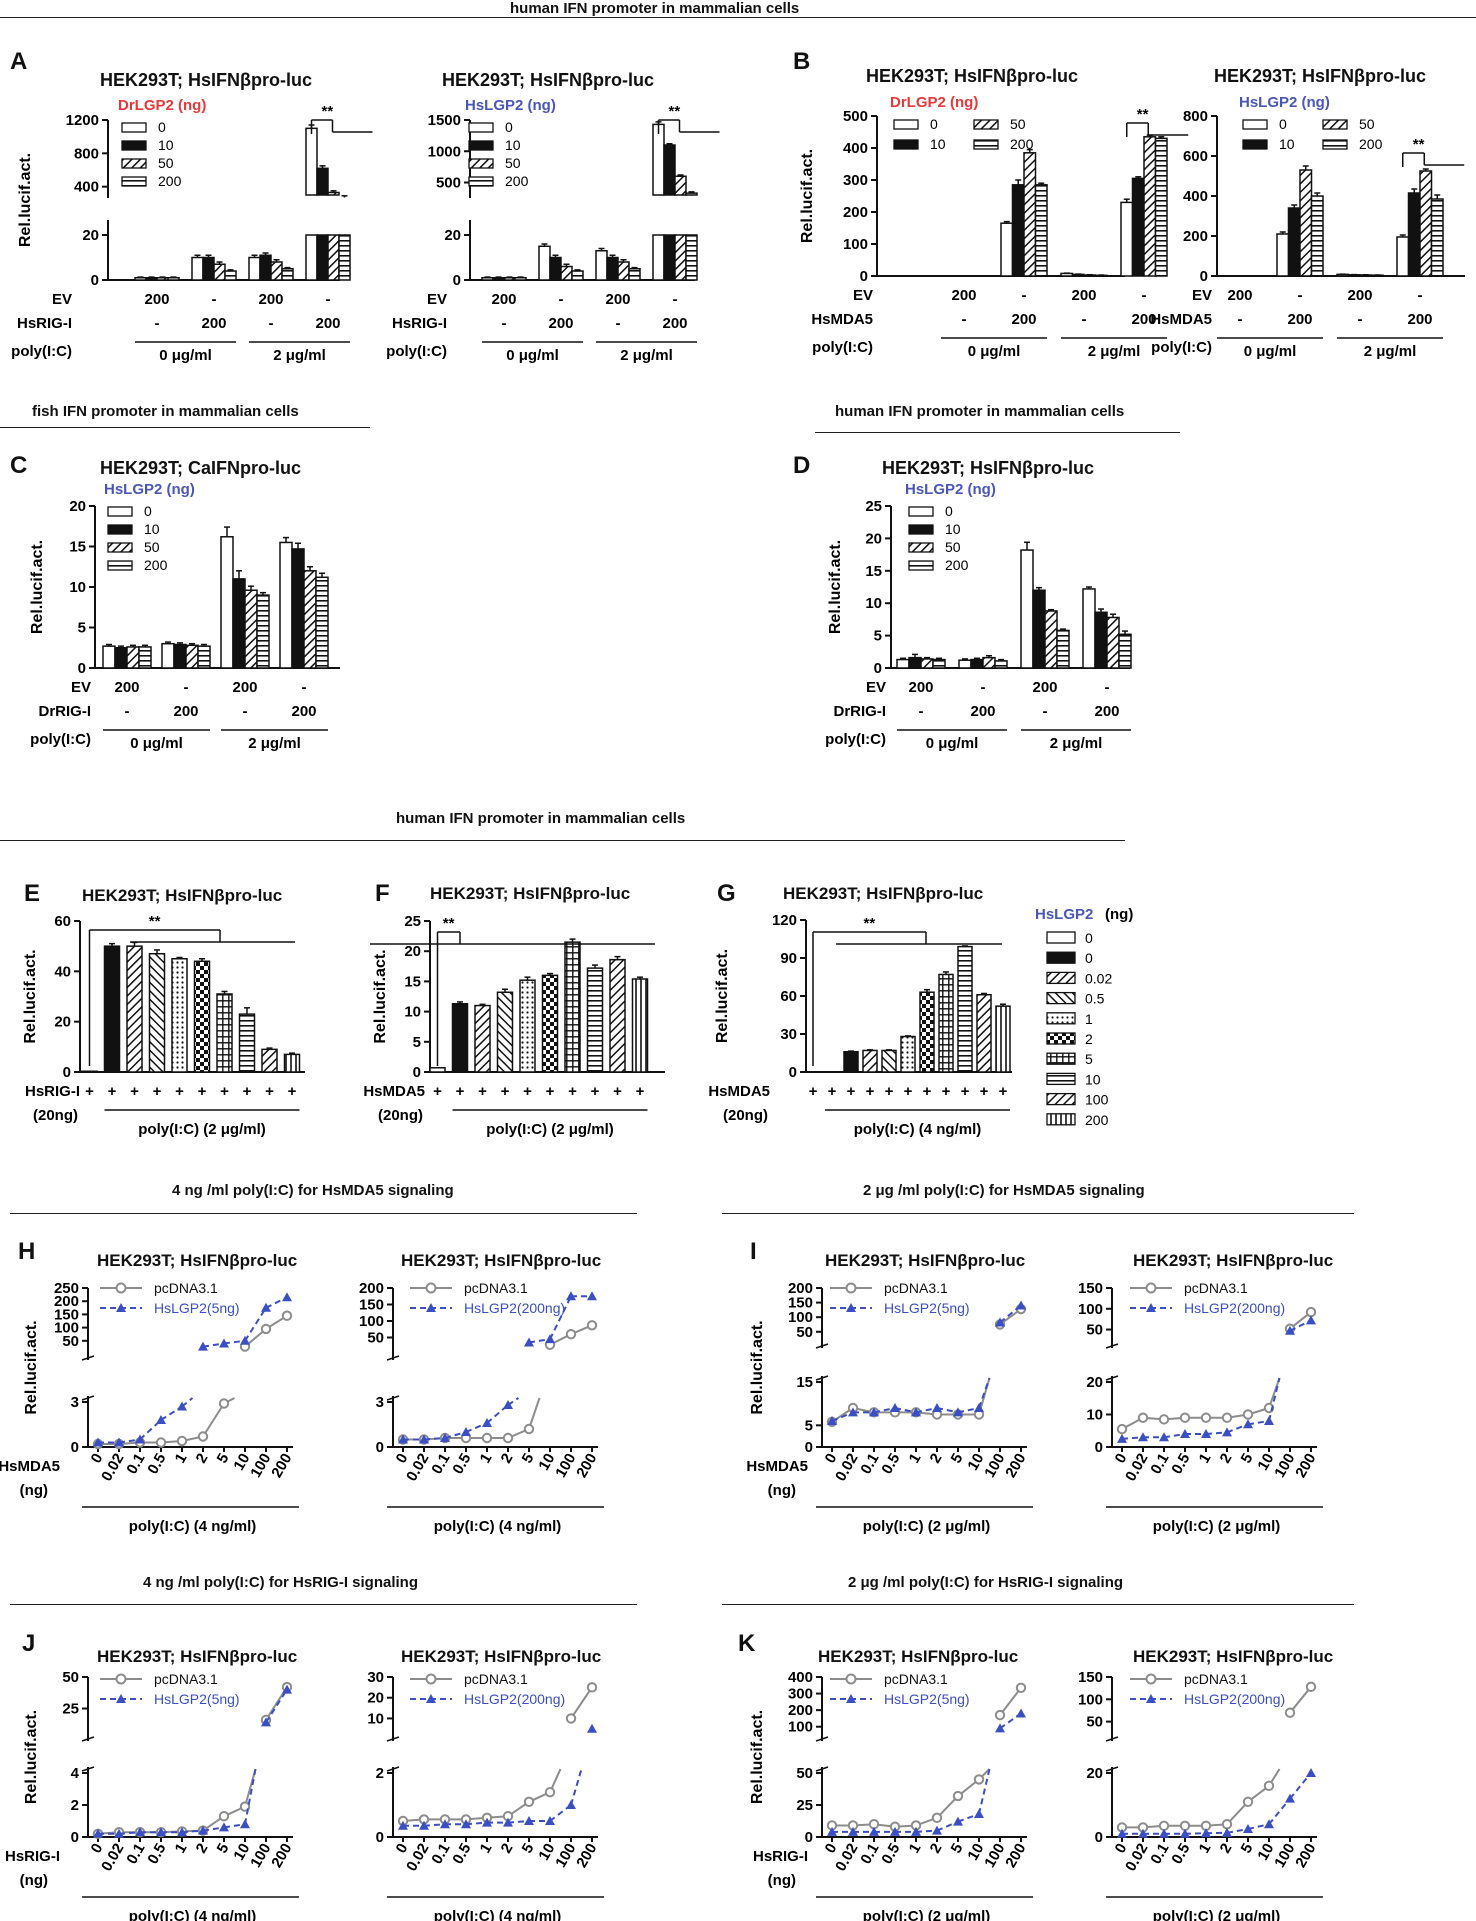 Image resolution: width=1476 pixels, height=1921 pixels. Describe the element at coordinates (501, 1656) in the screenshot. I see `chart-title-j2: HEK293T; HsIFNβpro-luc` at that location.